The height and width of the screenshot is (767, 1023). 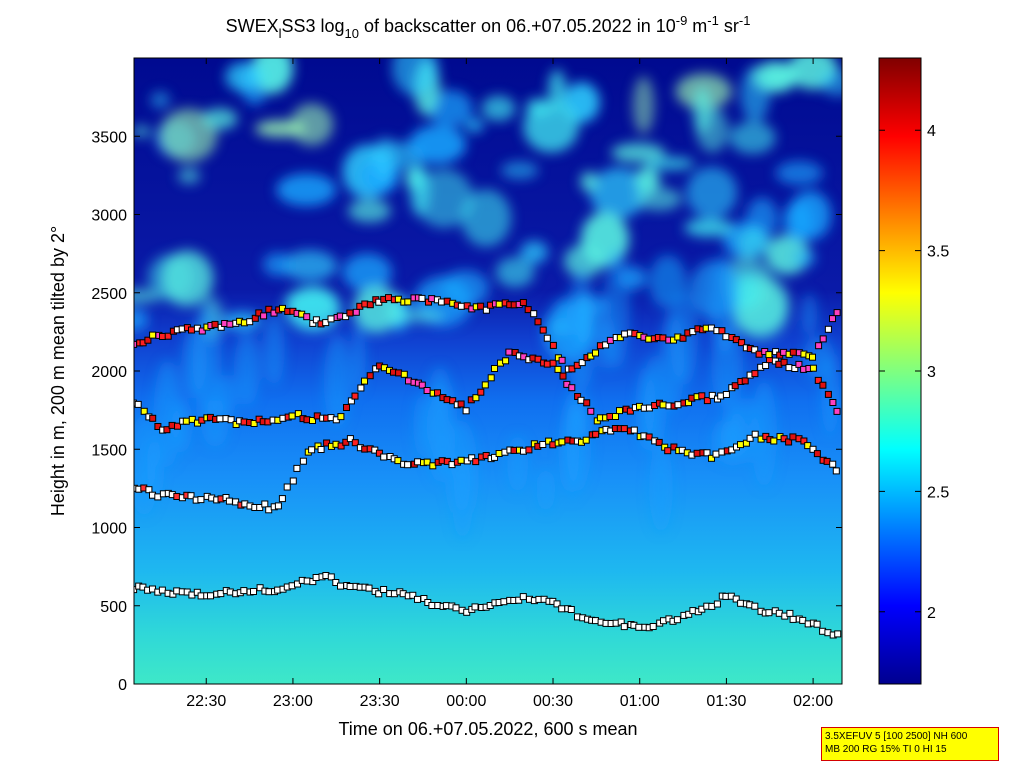 I want to click on colorbar-tick-label: 4, so click(x=931, y=131).